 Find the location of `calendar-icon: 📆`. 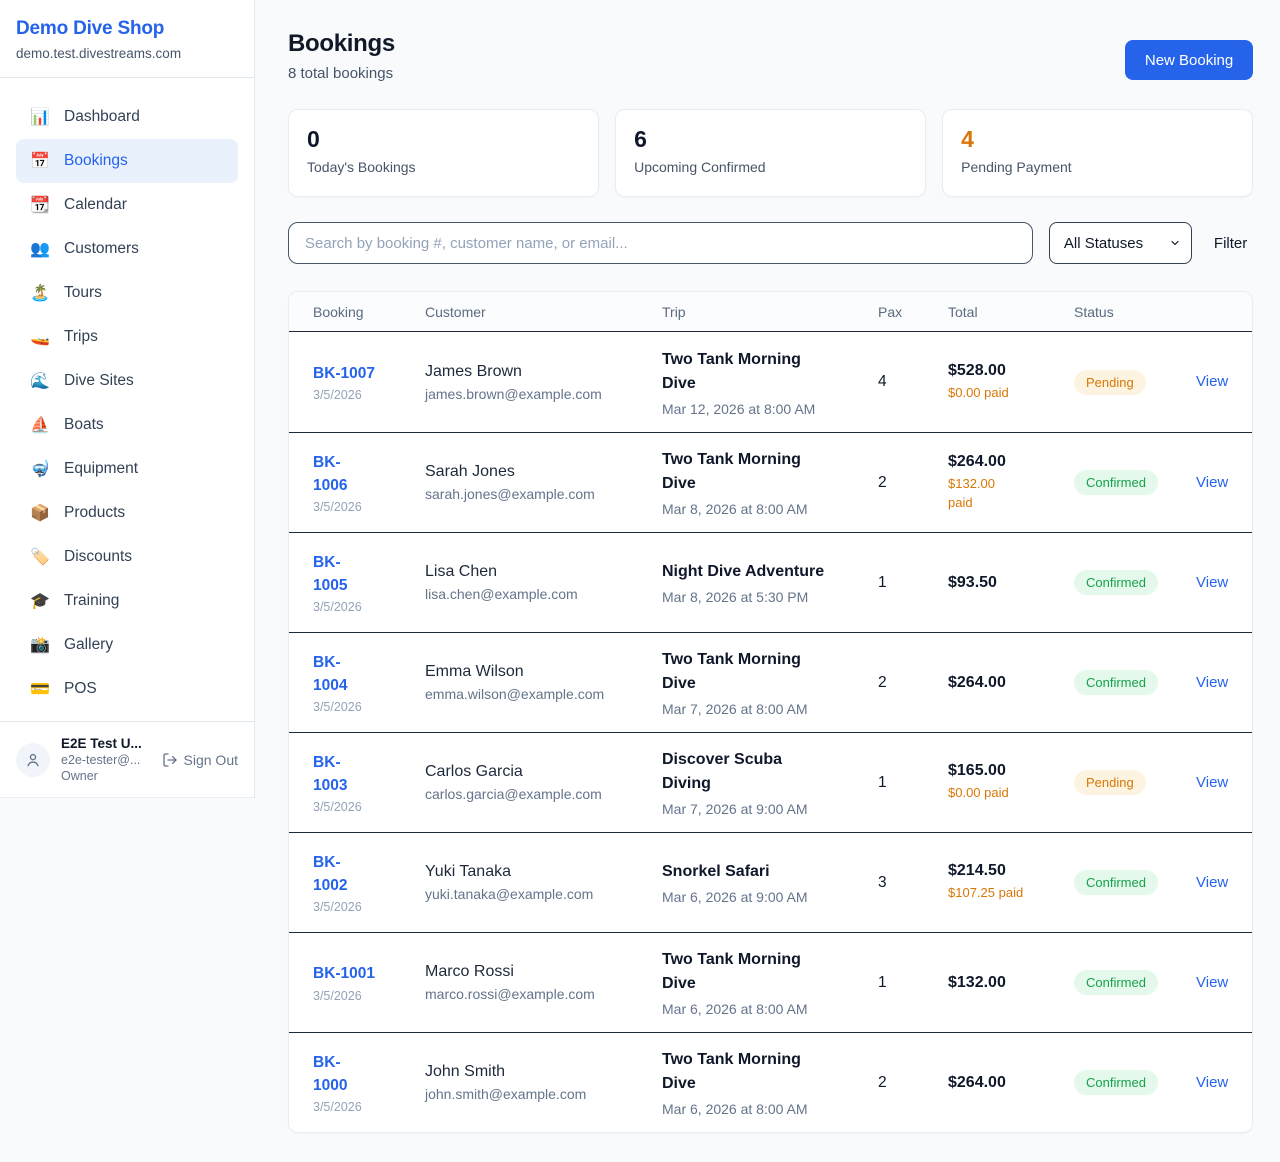

calendar-icon: 📆 is located at coordinates (40, 205).